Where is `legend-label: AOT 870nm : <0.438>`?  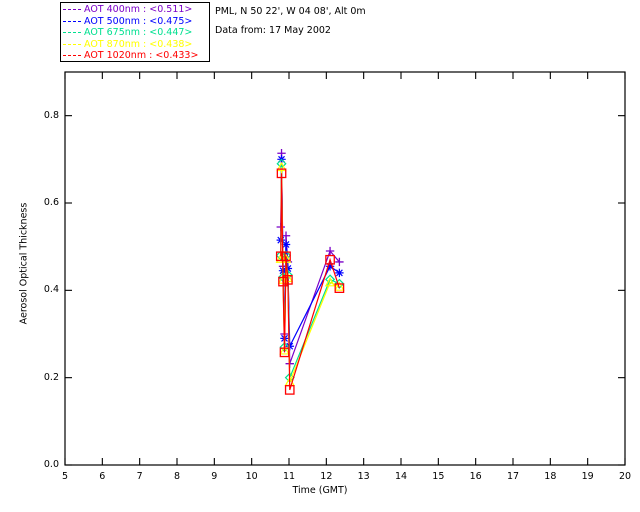 legend-label: AOT 870nm : <0.438> is located at coordinates (138, 44).